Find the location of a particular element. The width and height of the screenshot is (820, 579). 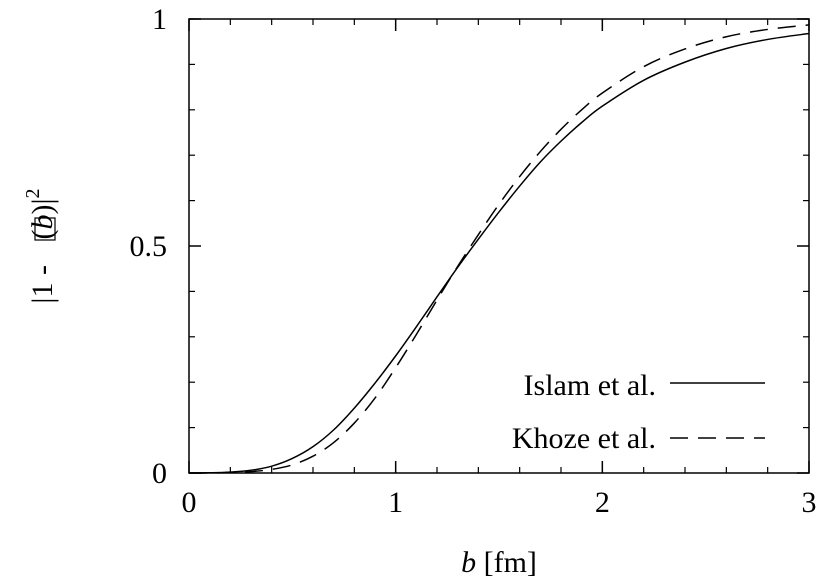

y-axis-label: |1 - □(b)|2 is located at coordinates (40, 245).